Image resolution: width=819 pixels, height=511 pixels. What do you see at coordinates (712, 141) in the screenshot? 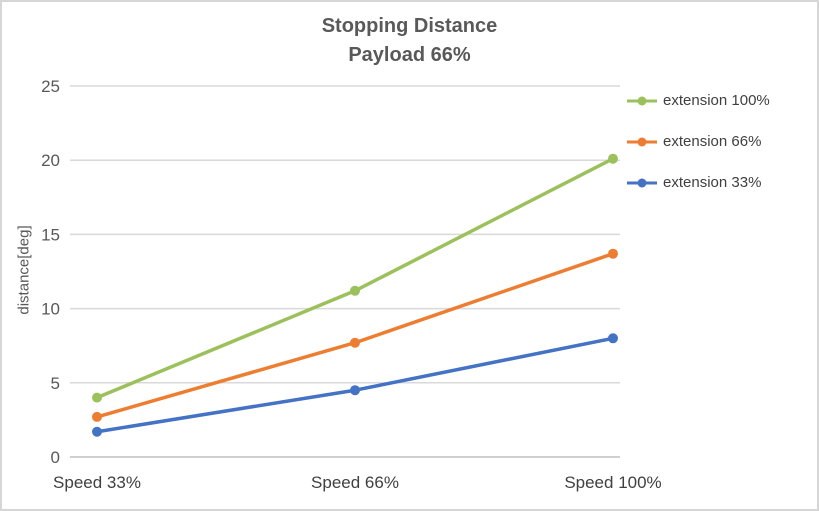
I see `legend-label: extension 66%` at bounding box center [712, 141].